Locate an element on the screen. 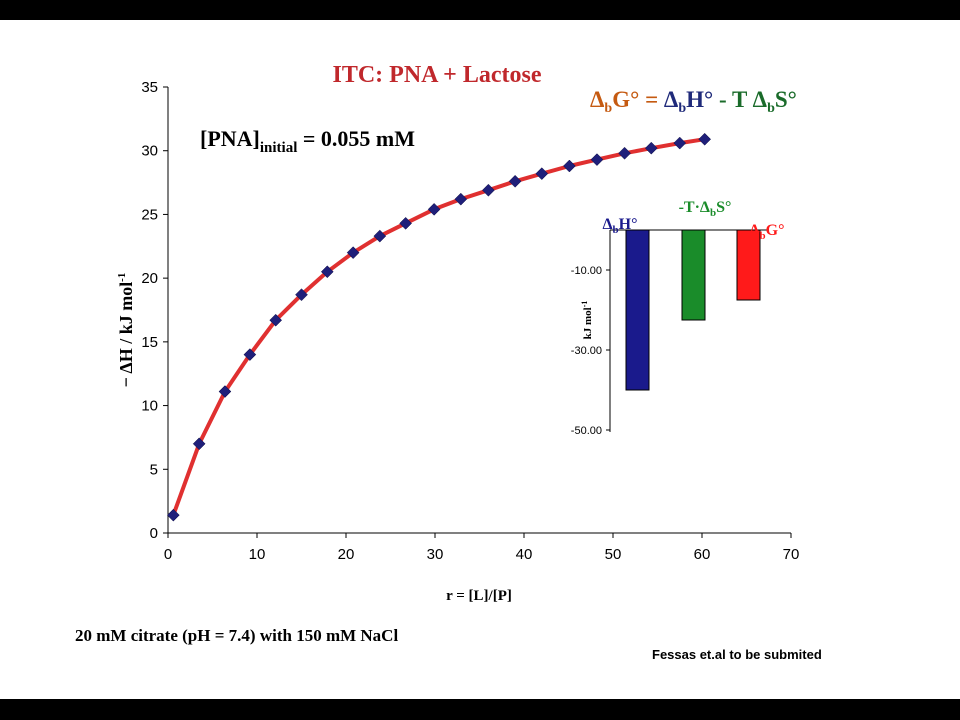 This screenshot has height=720, width=960. inset-bar-label: -T·ΔbS° is located at coordinates (705, 209).